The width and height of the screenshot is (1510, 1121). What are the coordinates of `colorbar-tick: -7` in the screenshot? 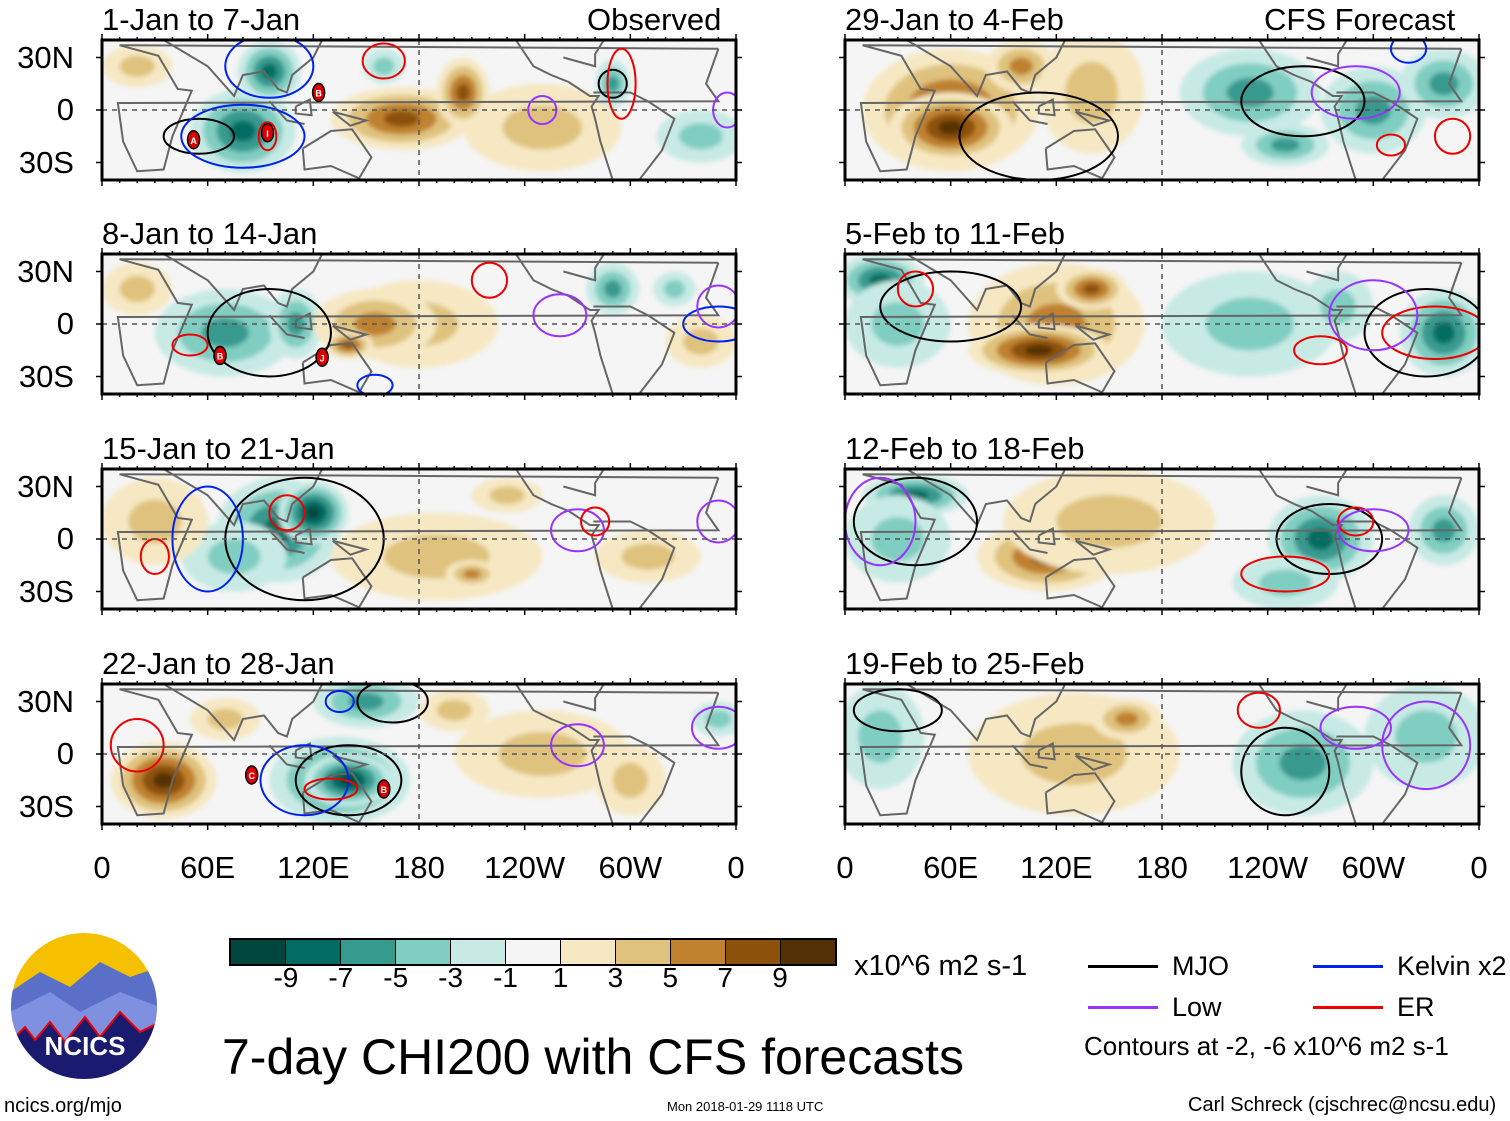 It's located at (341, 977).